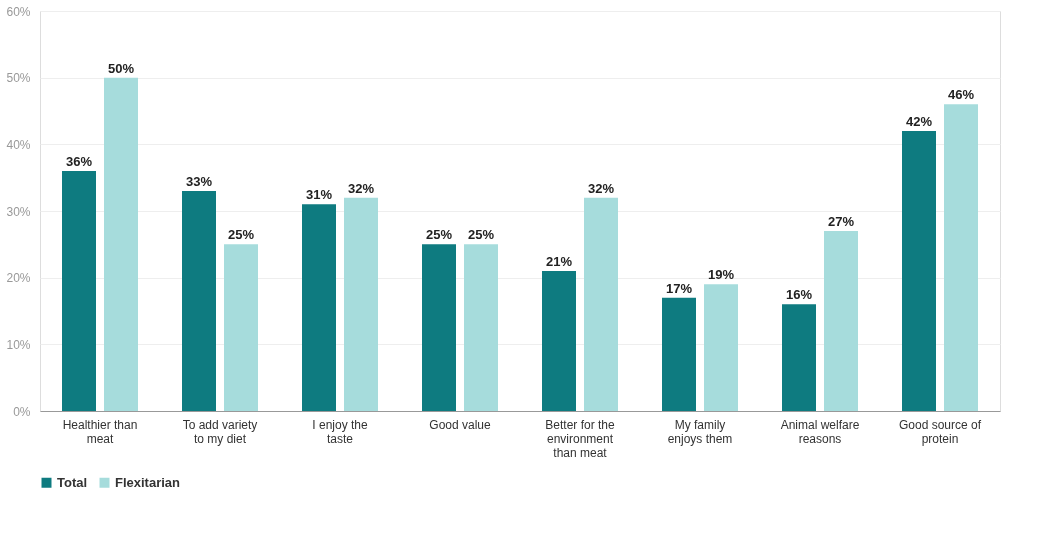 Image resolution: width=1059 pixels, height=556 pixels. What do you see at coordinates (841, 221) in the screenshot?
I see `data-label: 27%` at bounding box center [841, 221].